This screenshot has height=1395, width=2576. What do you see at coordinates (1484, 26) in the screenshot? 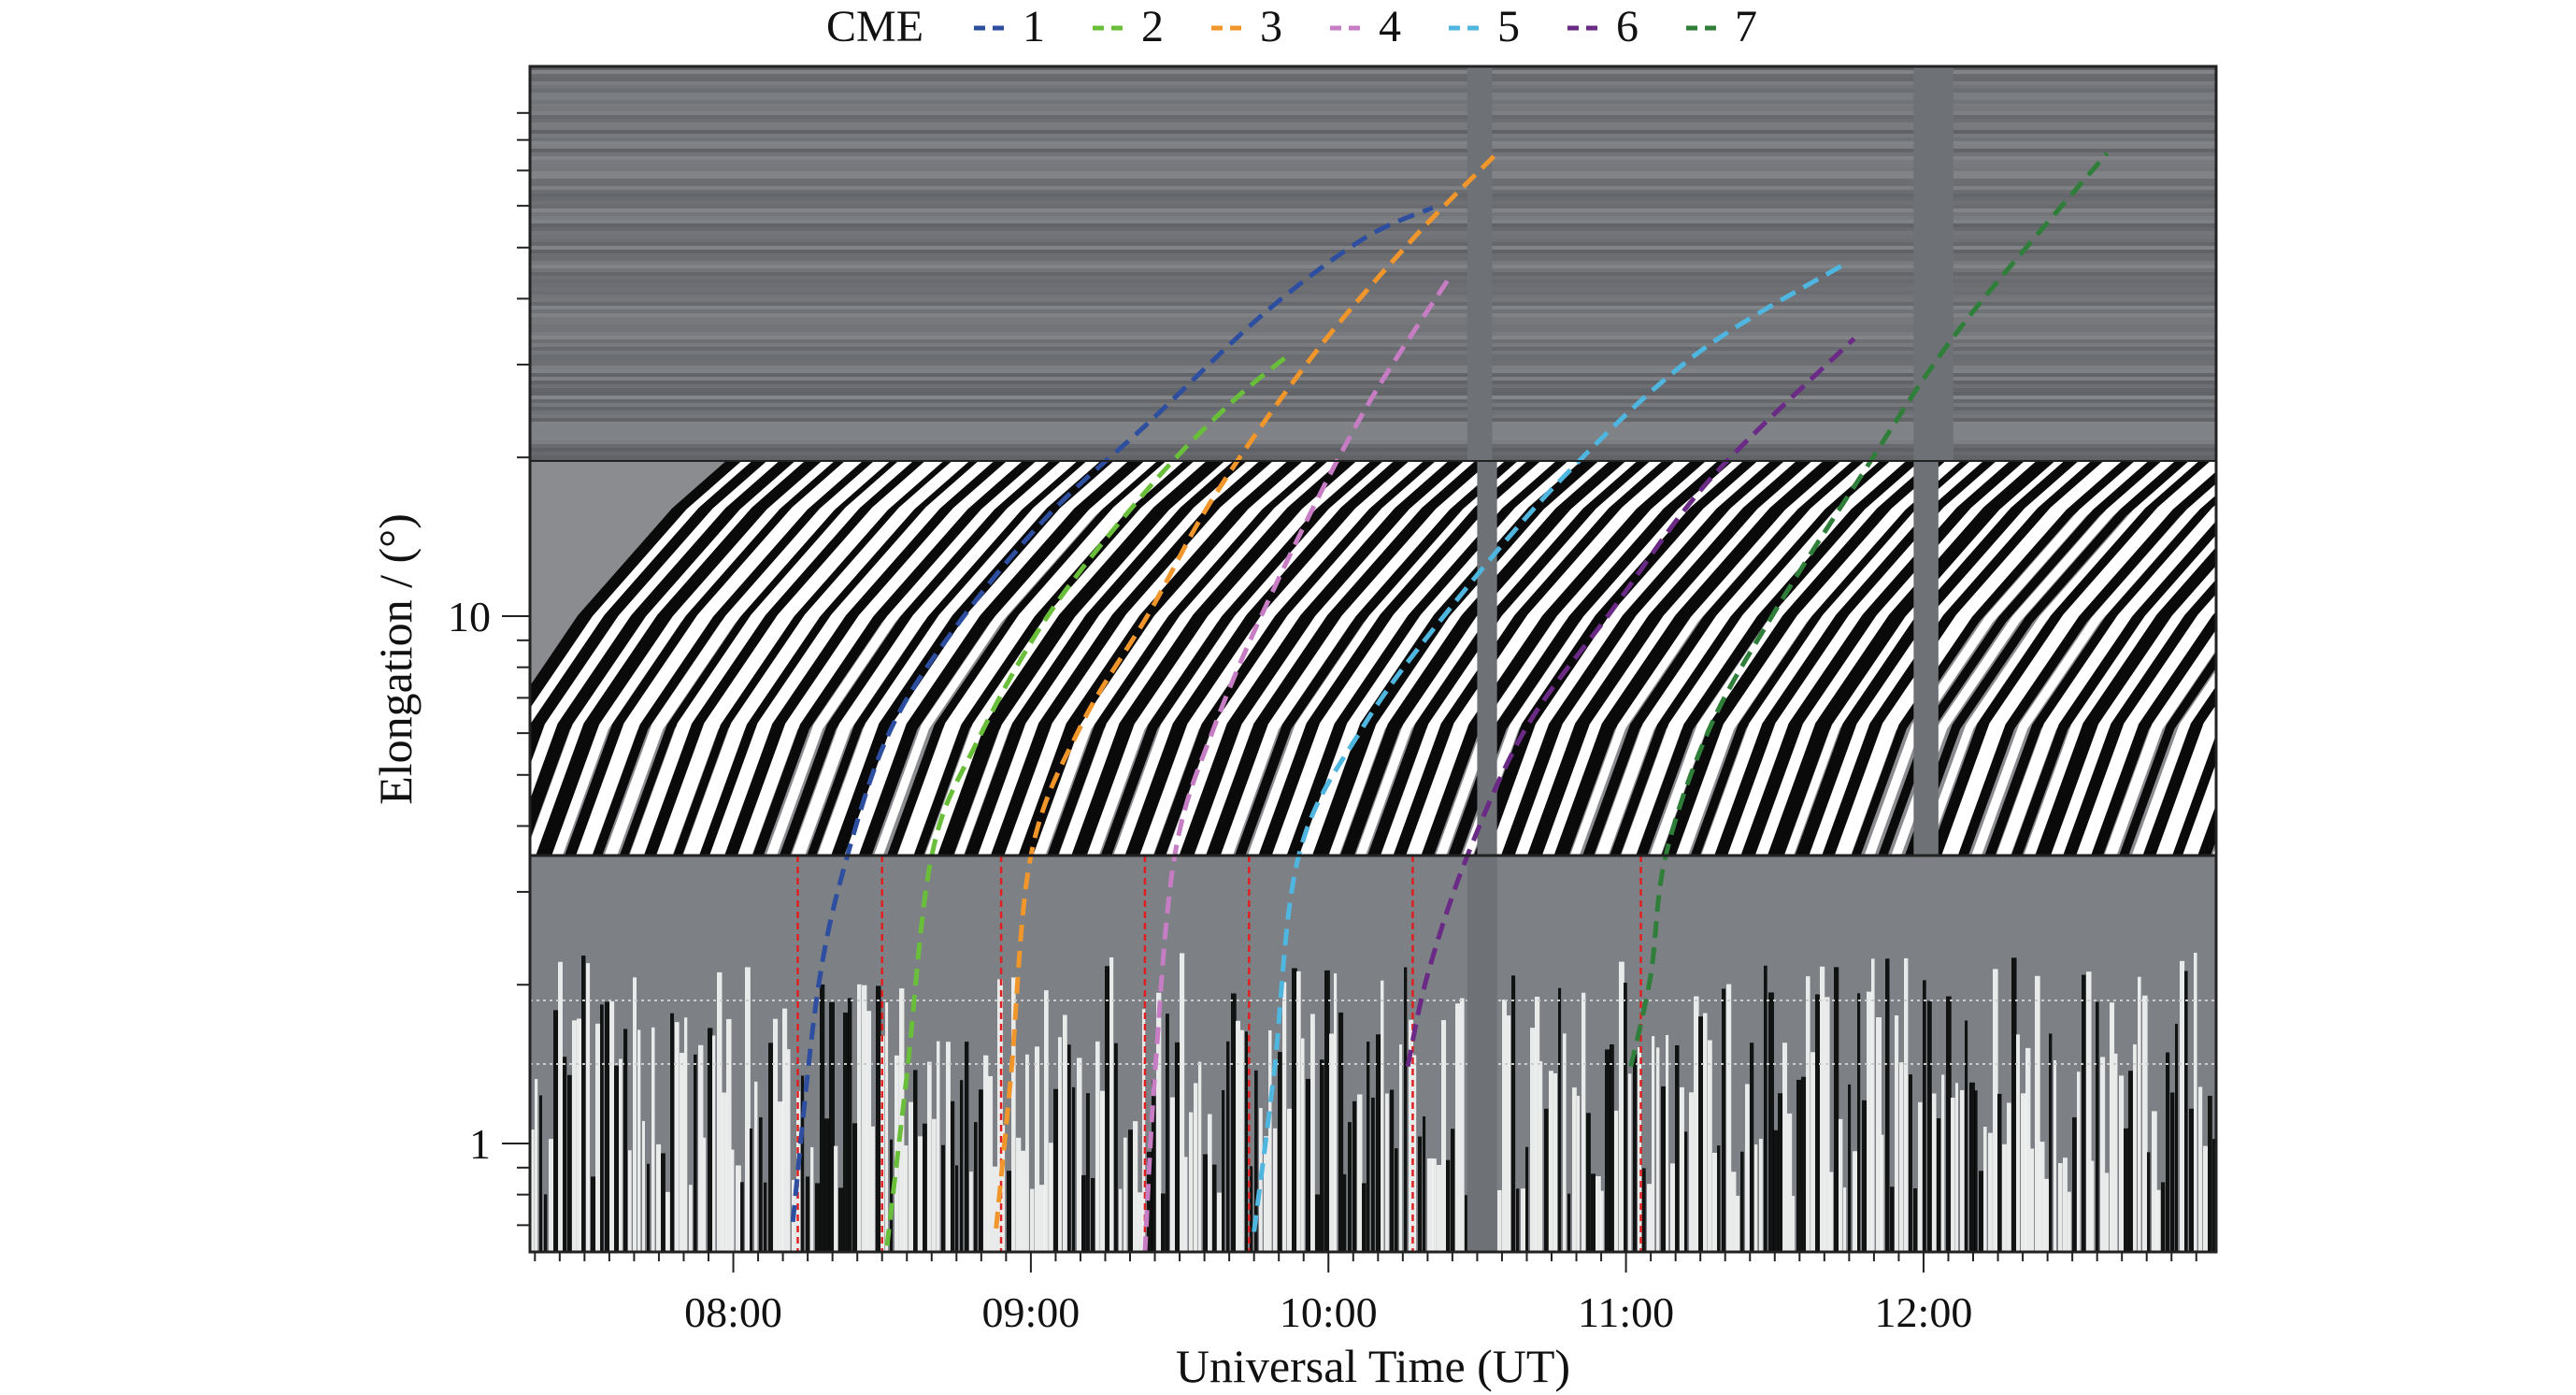
I see `legend-item-5: 5` at bounding box center [1484, 26].